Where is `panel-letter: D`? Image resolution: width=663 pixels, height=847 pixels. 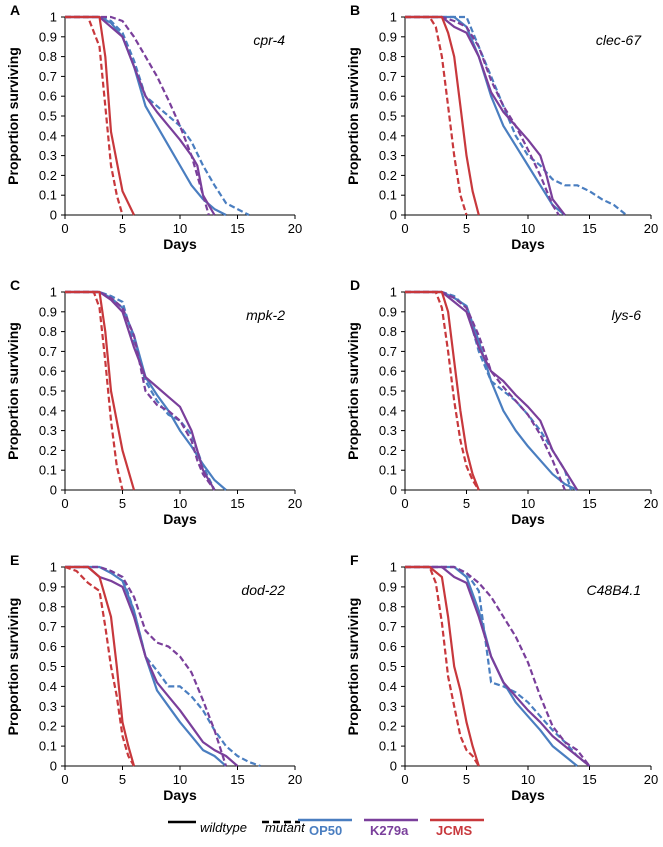
panel-letter: D is located at coordinates (355, 285).